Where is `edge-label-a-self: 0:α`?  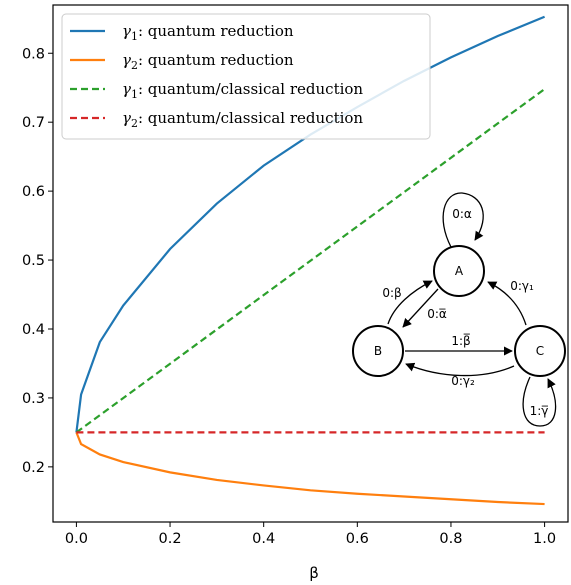 edge-label-a-self: 0:α is located at coordinates (462, 214).